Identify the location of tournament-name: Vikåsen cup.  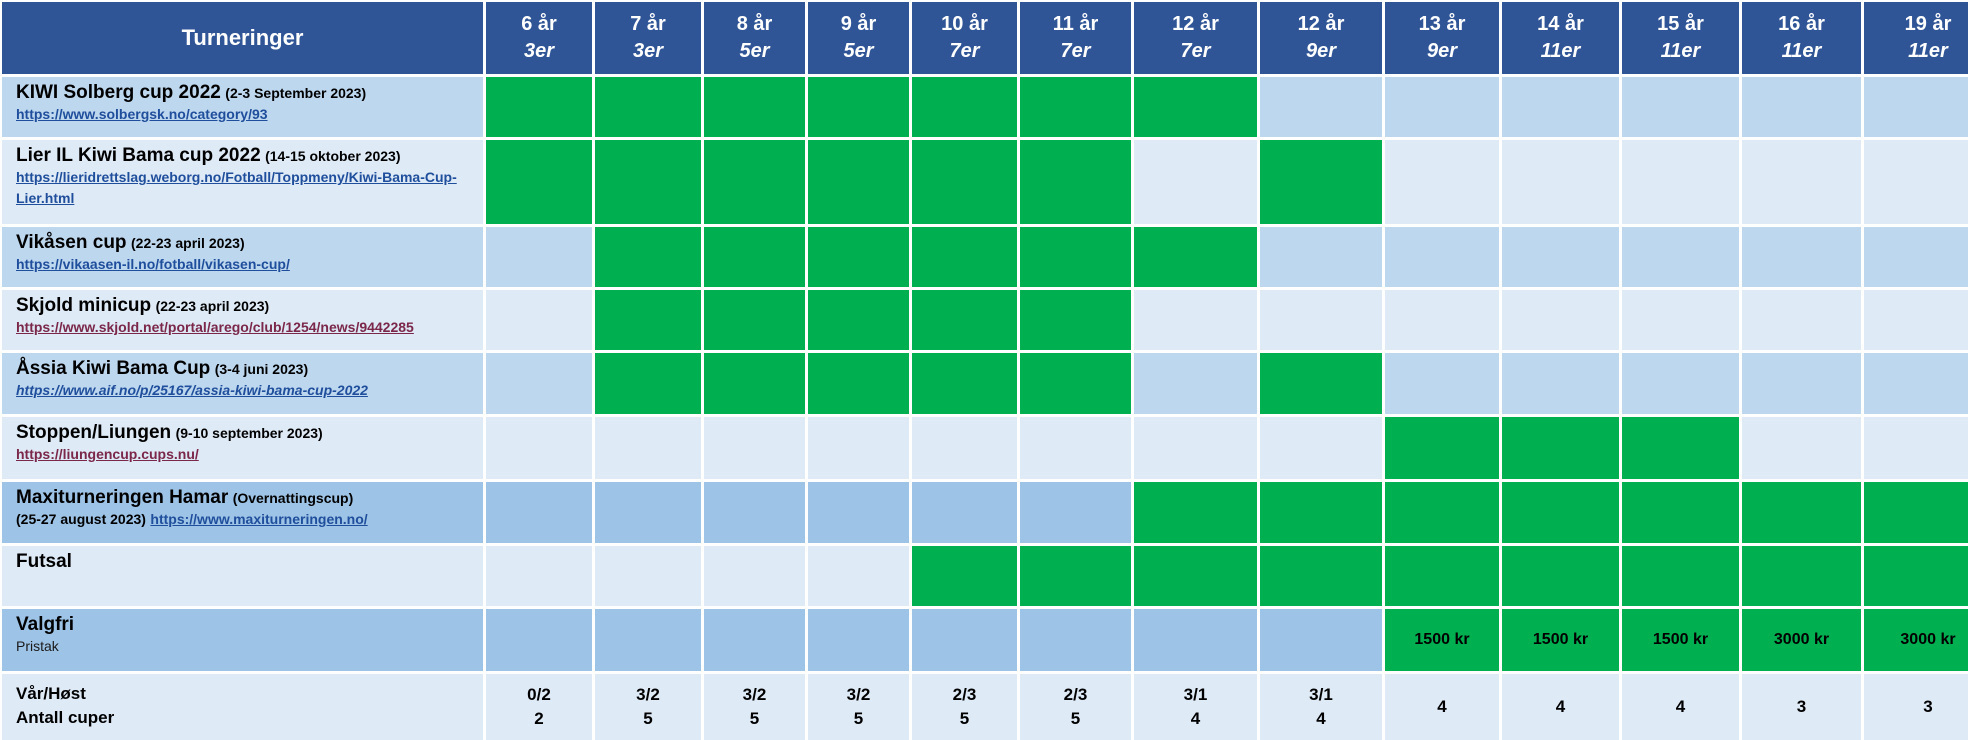
(71, 242).